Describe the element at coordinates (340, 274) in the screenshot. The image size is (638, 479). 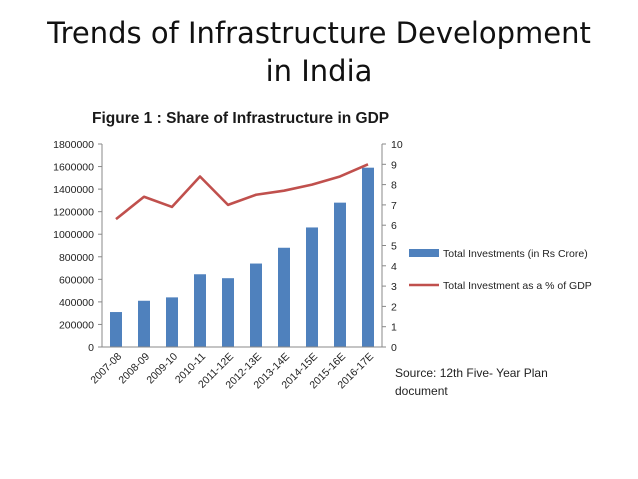
I see `bar-2015-16E` at that location.